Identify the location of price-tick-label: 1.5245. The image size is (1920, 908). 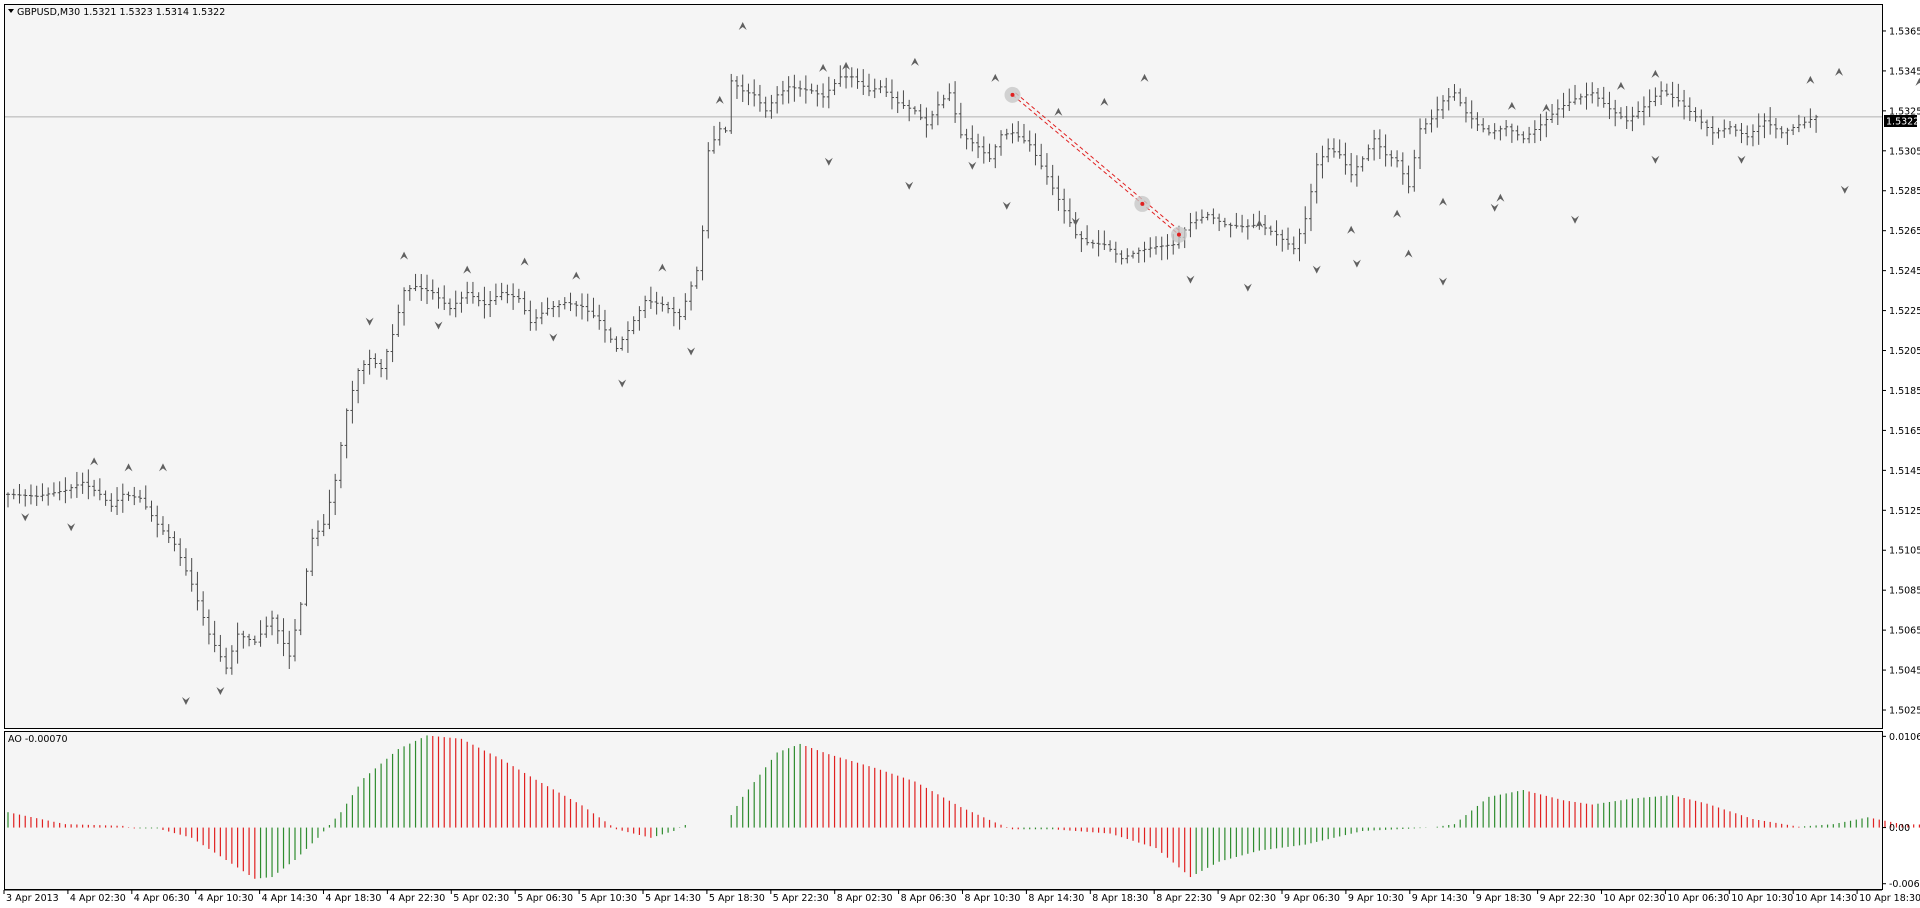
(1904, 271).